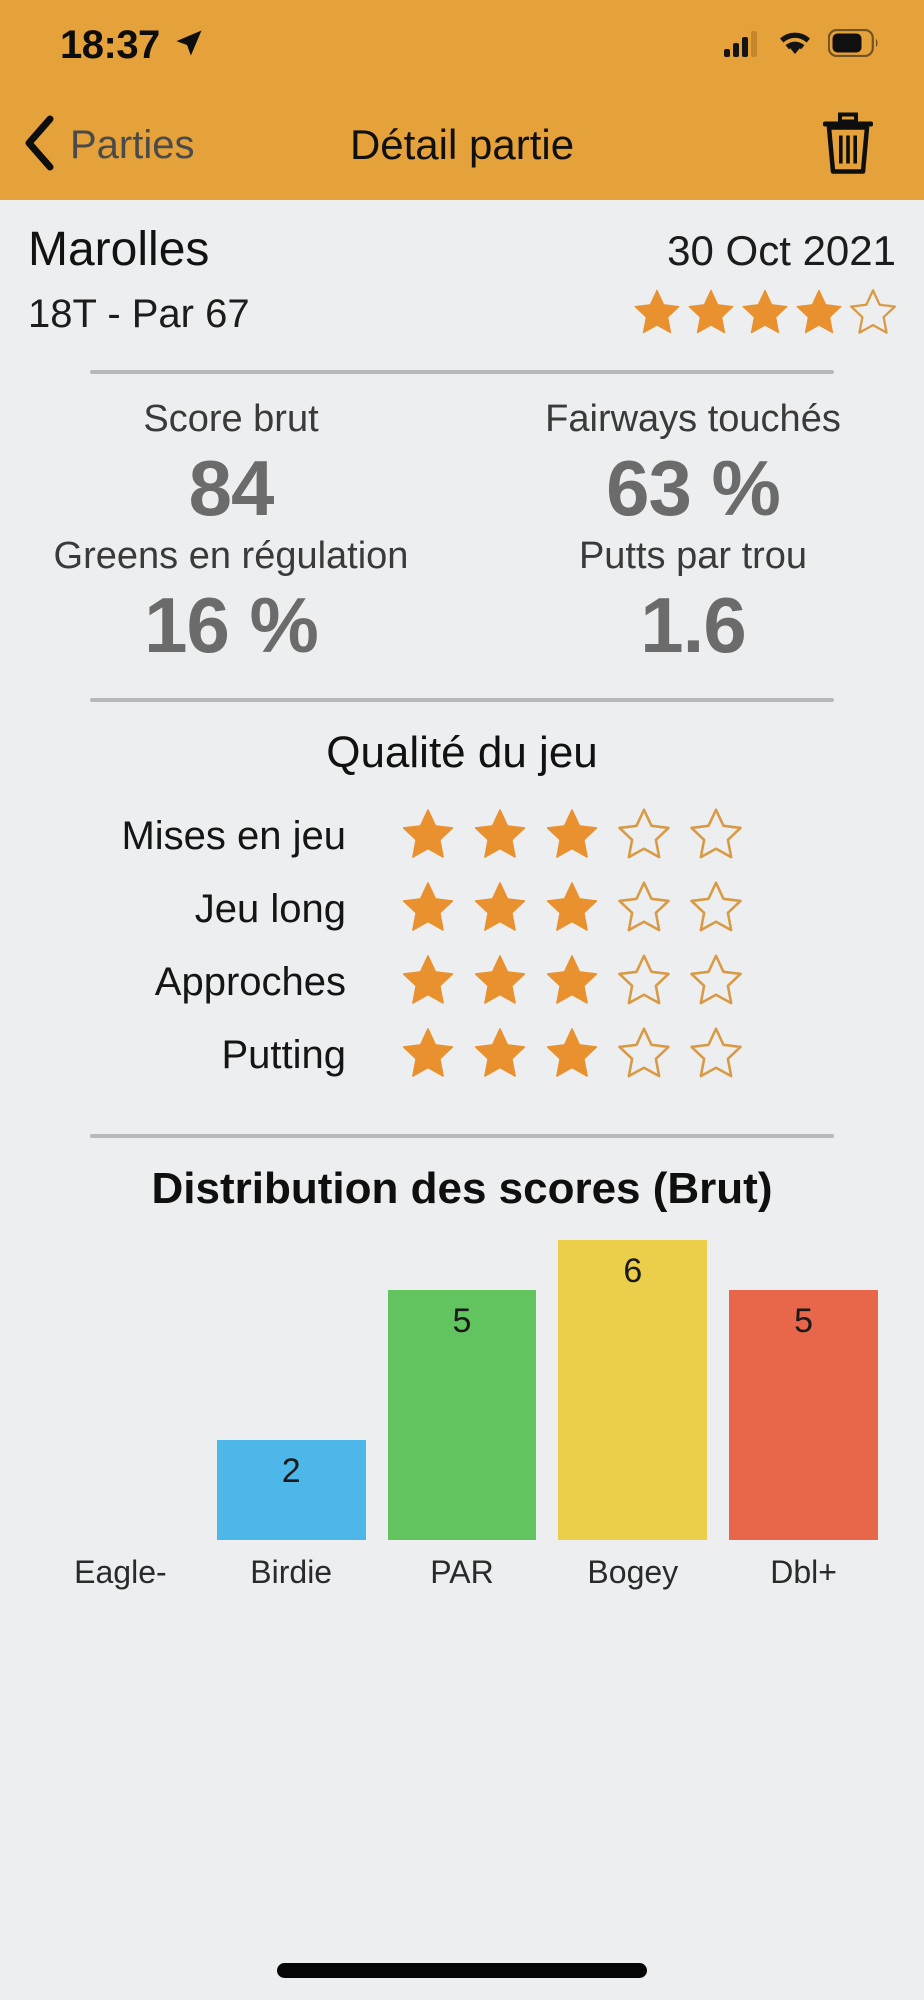 The image size is (924, 2000). Describe the element at coordinates (693, 624) in the screenshot. I see `stat-value: 1.6` at that location.